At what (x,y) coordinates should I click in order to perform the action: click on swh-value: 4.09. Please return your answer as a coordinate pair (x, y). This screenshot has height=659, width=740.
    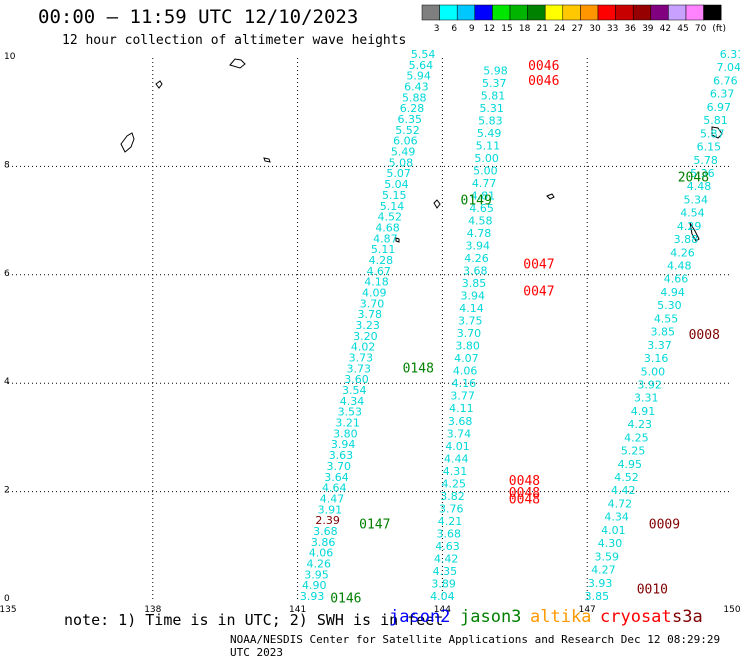
    Looking at the image, I should click on (374, 292).